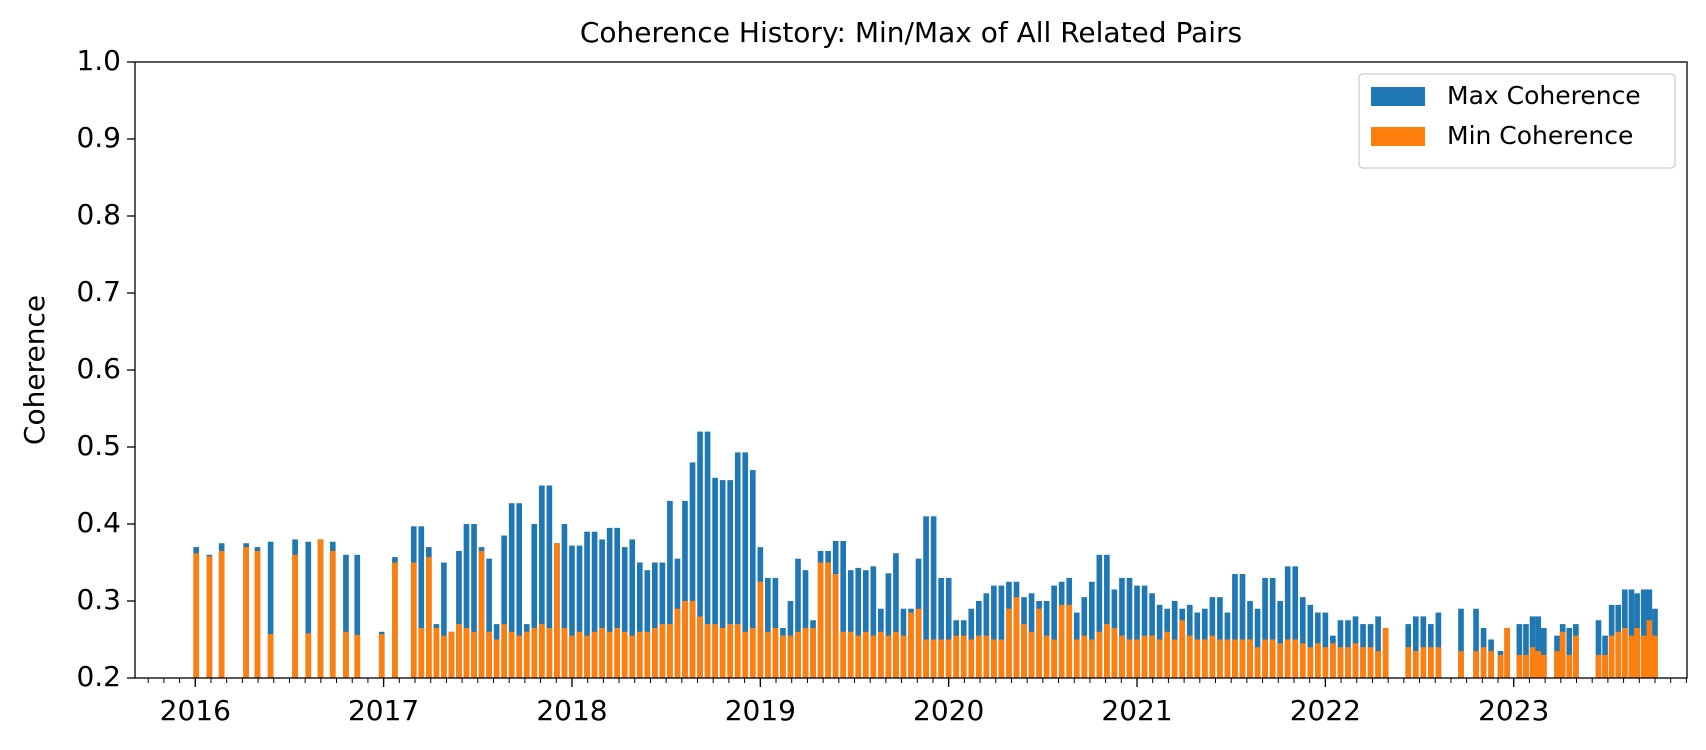 The image size is (1706, 750). What do you see at coordinates (98, 368) in the screenshot?
I see `y-tick-label: 0.6` at bounding box center [98, 368].